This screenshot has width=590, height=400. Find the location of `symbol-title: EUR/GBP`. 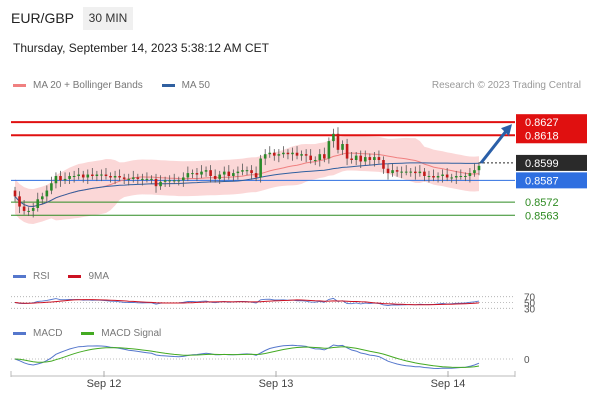

symbol-title: EUR/GBP is located at coordinates (43, 18).